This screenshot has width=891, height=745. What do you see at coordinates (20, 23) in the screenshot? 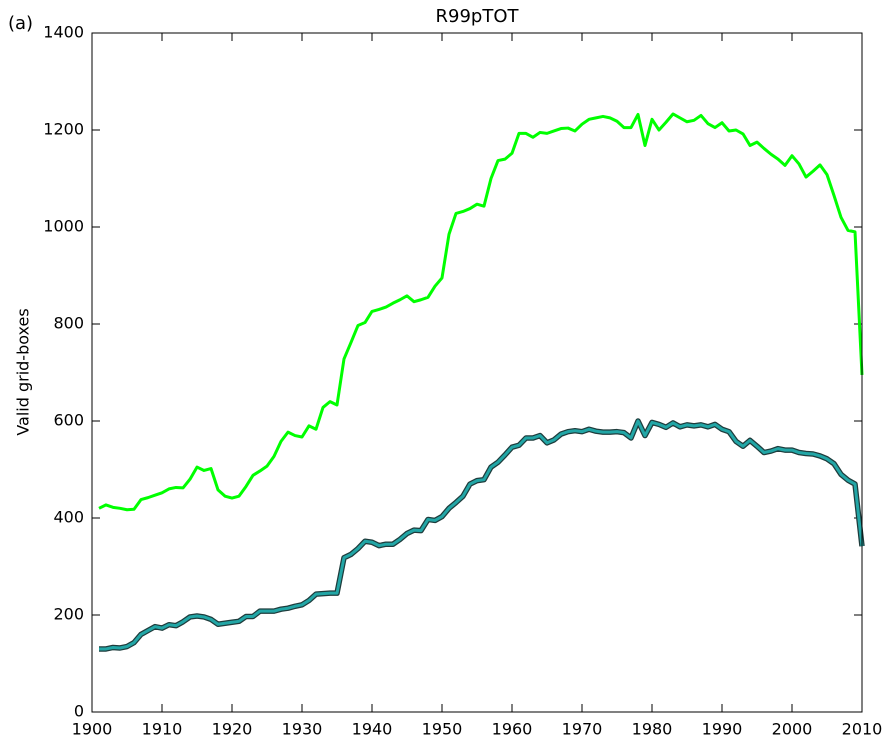
I see `panel-label: (a)` at bounding box center [20, 23].